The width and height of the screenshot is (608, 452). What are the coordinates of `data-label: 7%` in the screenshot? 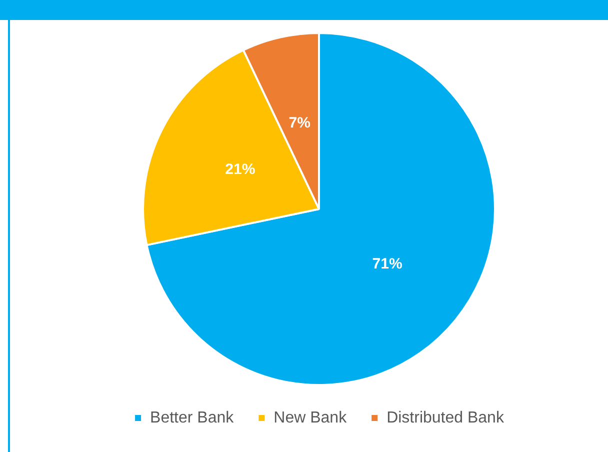 It's located at (299, 123).